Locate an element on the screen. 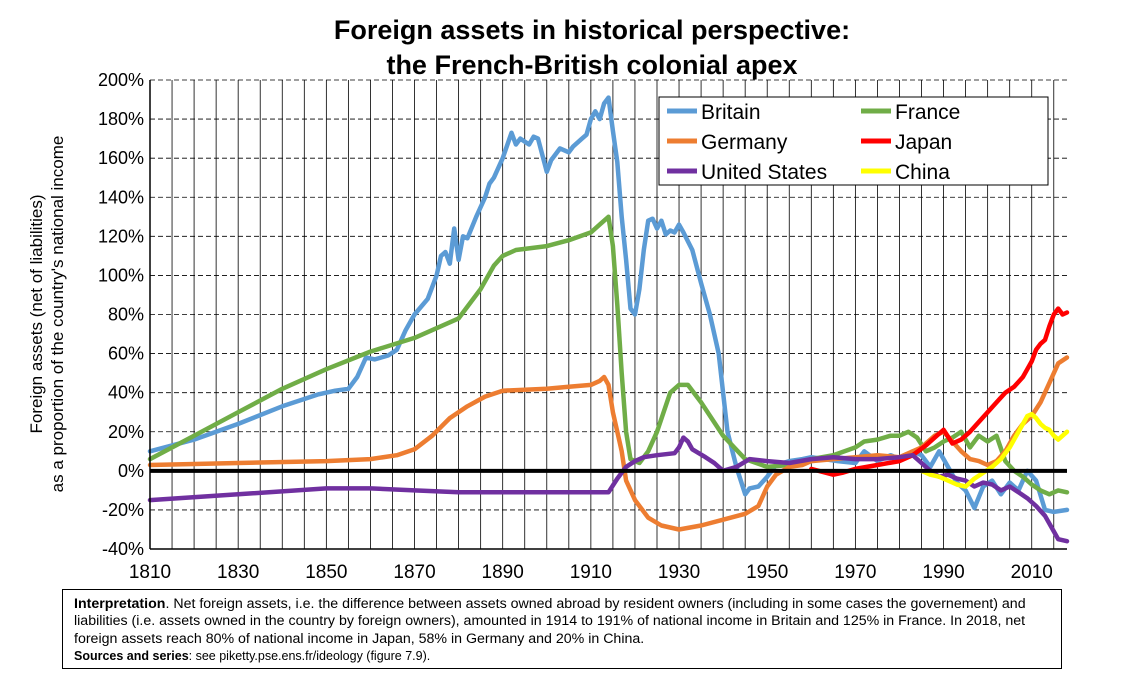 This screenshot has width=1124, height=687. y-tick-label: 120% is located at coordinates (121, 236).